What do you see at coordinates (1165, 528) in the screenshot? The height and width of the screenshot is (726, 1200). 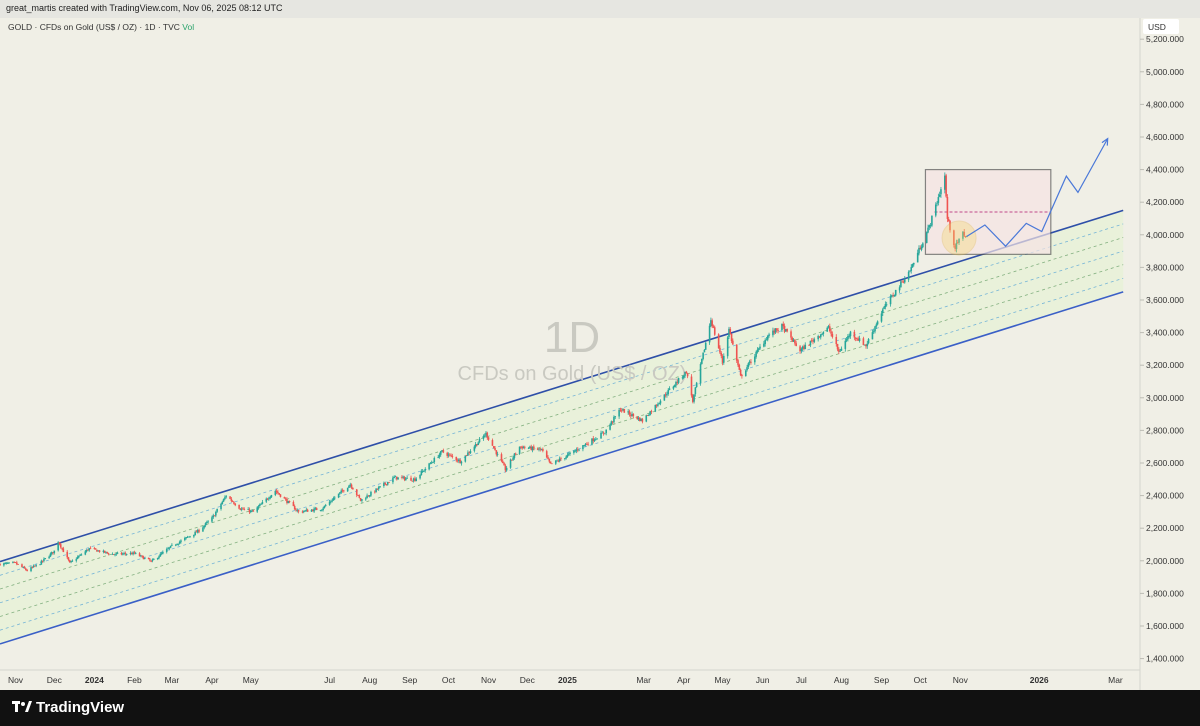 I see `price-tick-label: 2,200.000` at bounding box center [1165, 528].